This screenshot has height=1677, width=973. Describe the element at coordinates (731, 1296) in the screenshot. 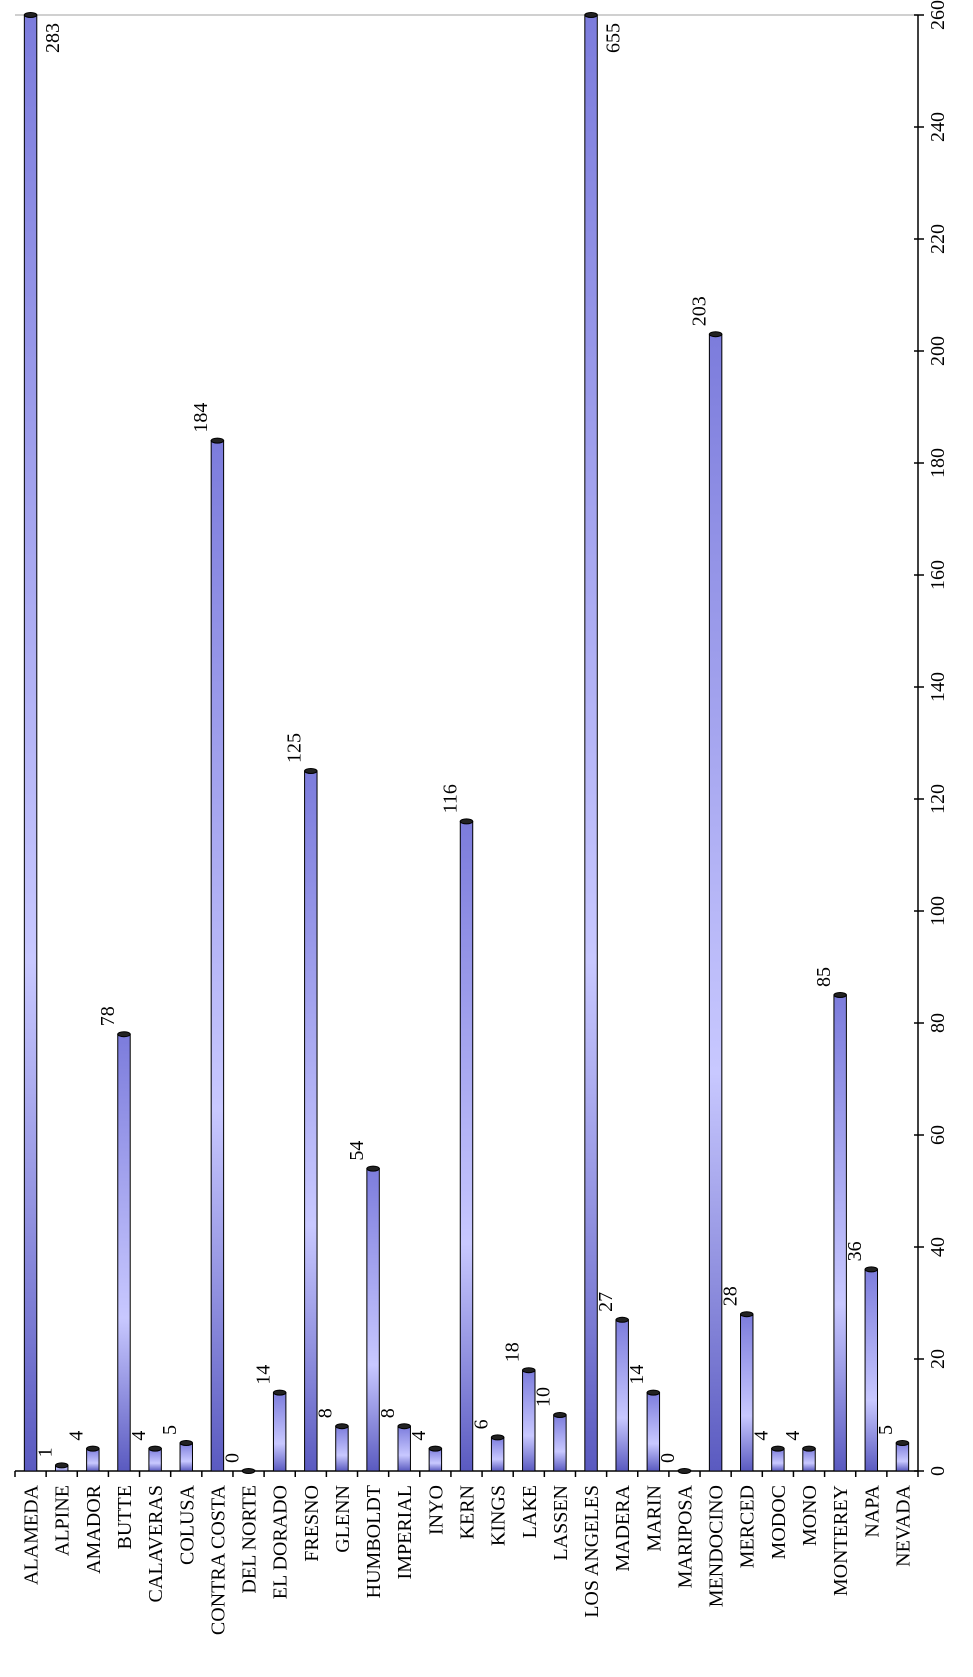

I see `data-label: 28` at that location.